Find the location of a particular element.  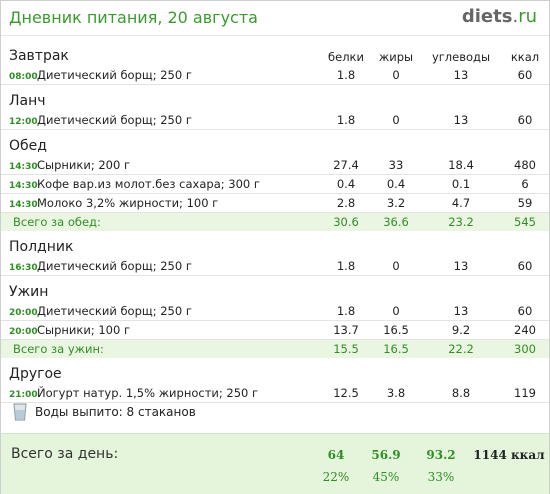

food-cell: 16:30Диетический борщ; 250 г is located at coordinates (161, 266).